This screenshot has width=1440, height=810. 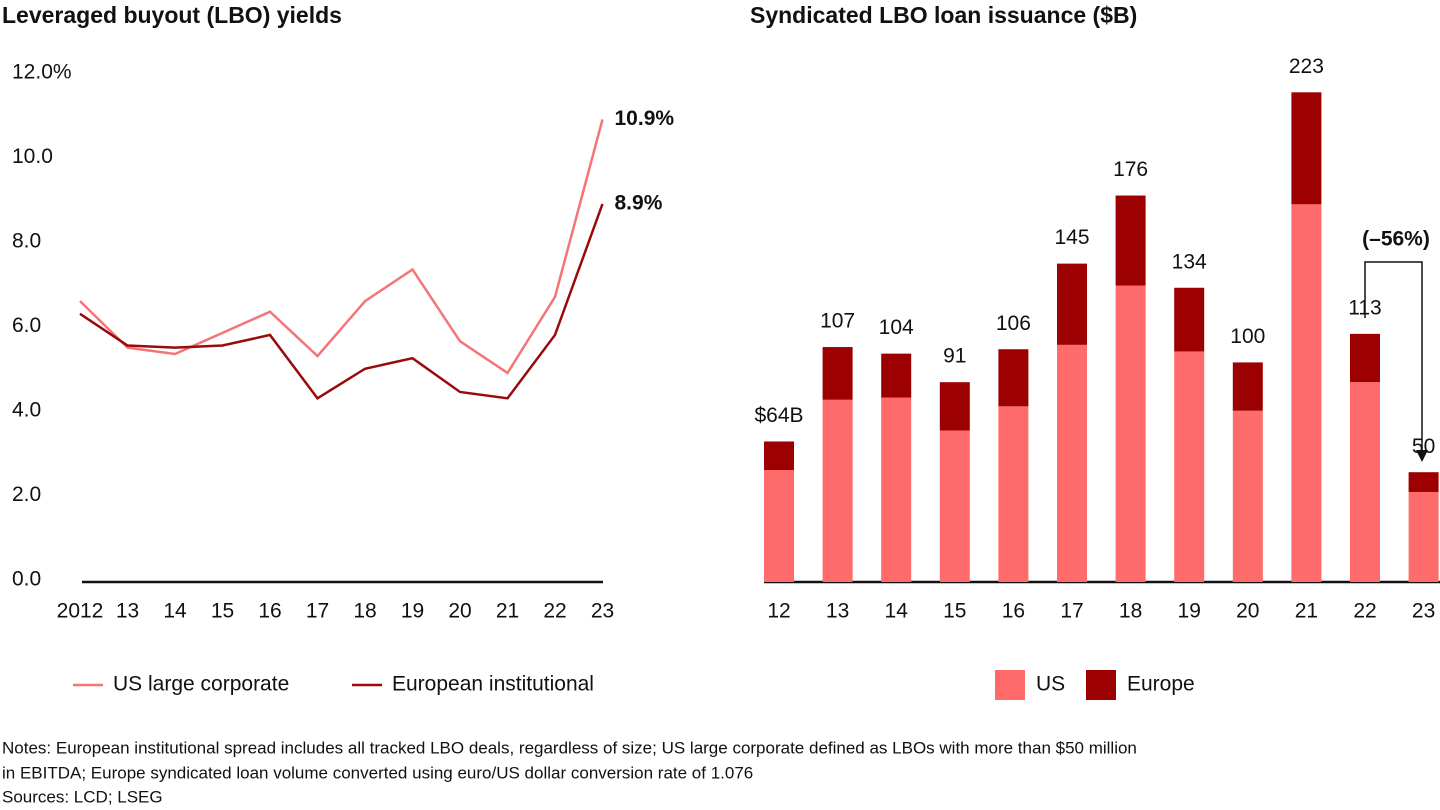 What do you see at coordinates (837, 321) in the screenshot?
I see `total-label: 107` at bounding box center [837, 321].